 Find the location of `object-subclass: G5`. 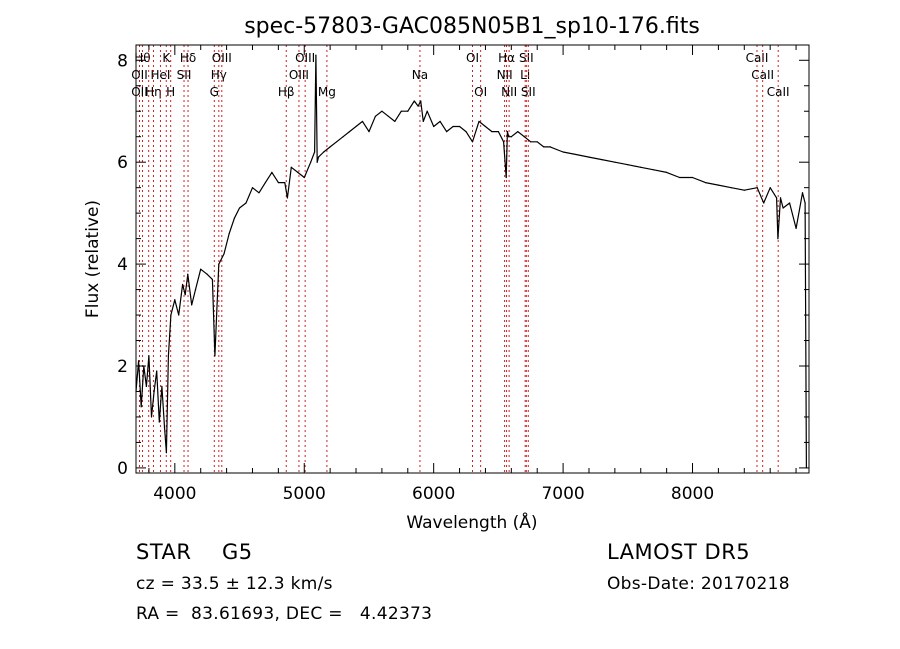

object-subclass: G5 is located at coordinates (237, 552).